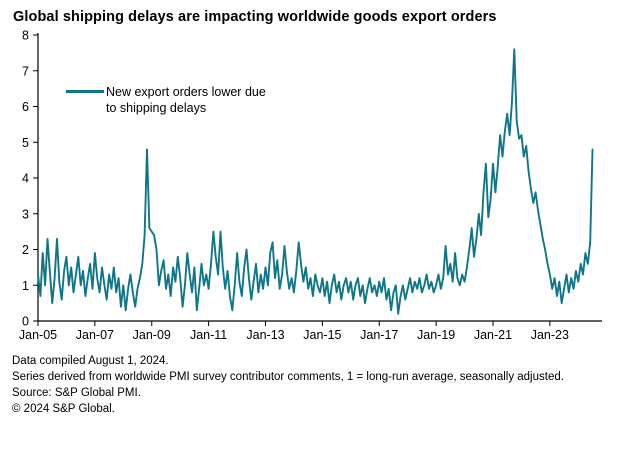 This screenshot has height=449, width=619. I want to click on y-axis-label: 2, so click(25, 250).